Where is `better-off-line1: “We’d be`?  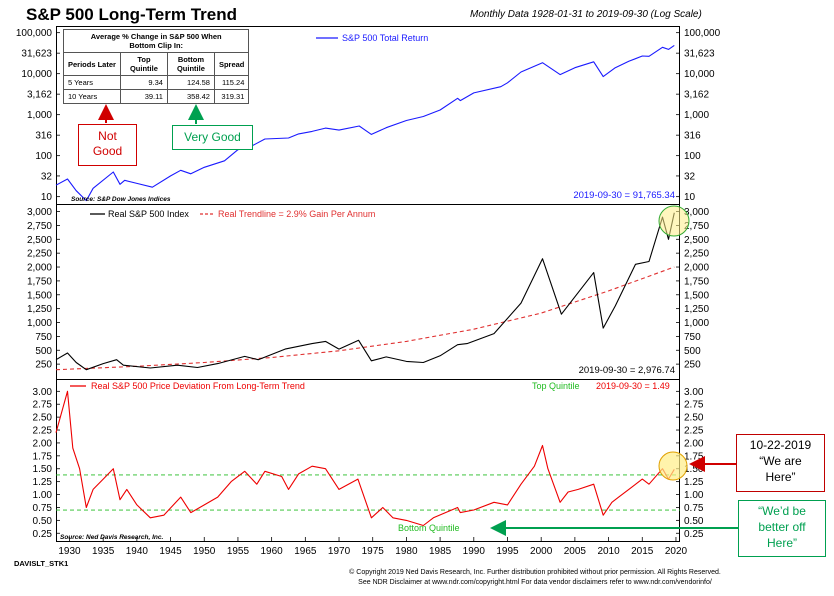
better-off-line1: “We’d be is located at coordinates (782, 511).